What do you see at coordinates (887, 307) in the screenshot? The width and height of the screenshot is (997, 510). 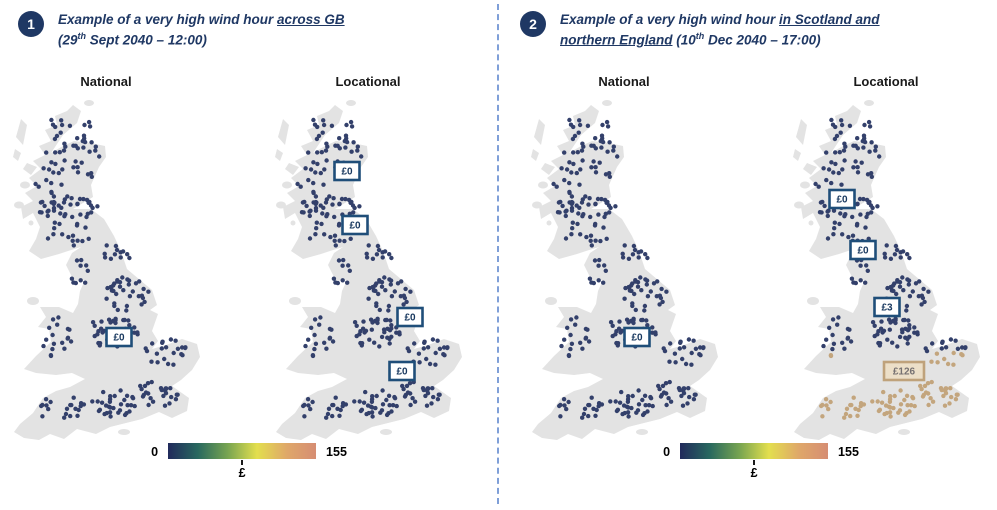 I see `price-label-text: £3` at bounding box center [887, 307].